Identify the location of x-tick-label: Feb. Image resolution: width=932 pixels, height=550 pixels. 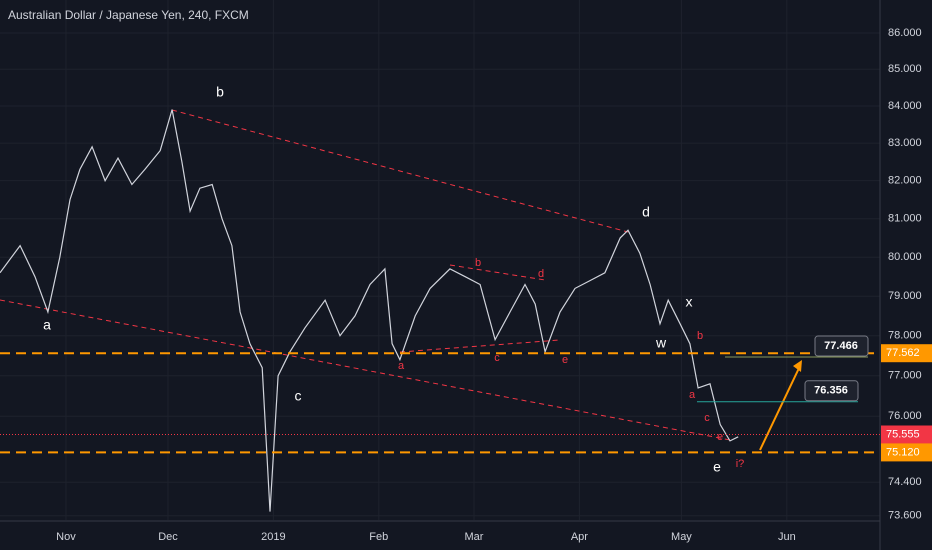
(378, 537).